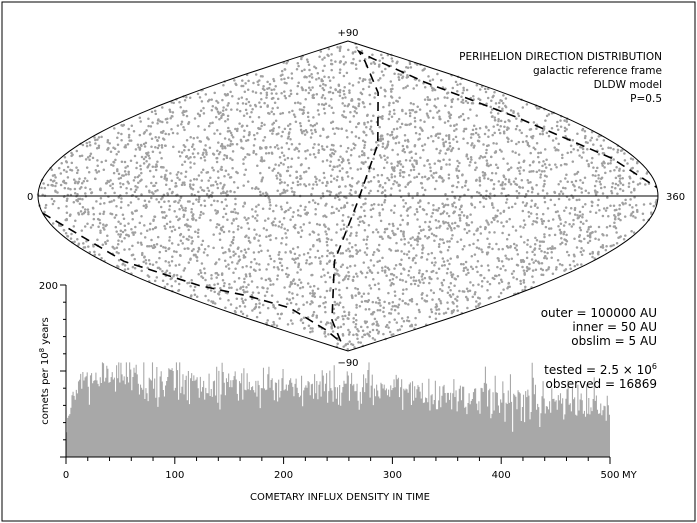  What do you see at coordinates (600, 369) in the screenshot?
I see `info-tested: tested = 2.5 × 106` at bounding box center [600, 369].